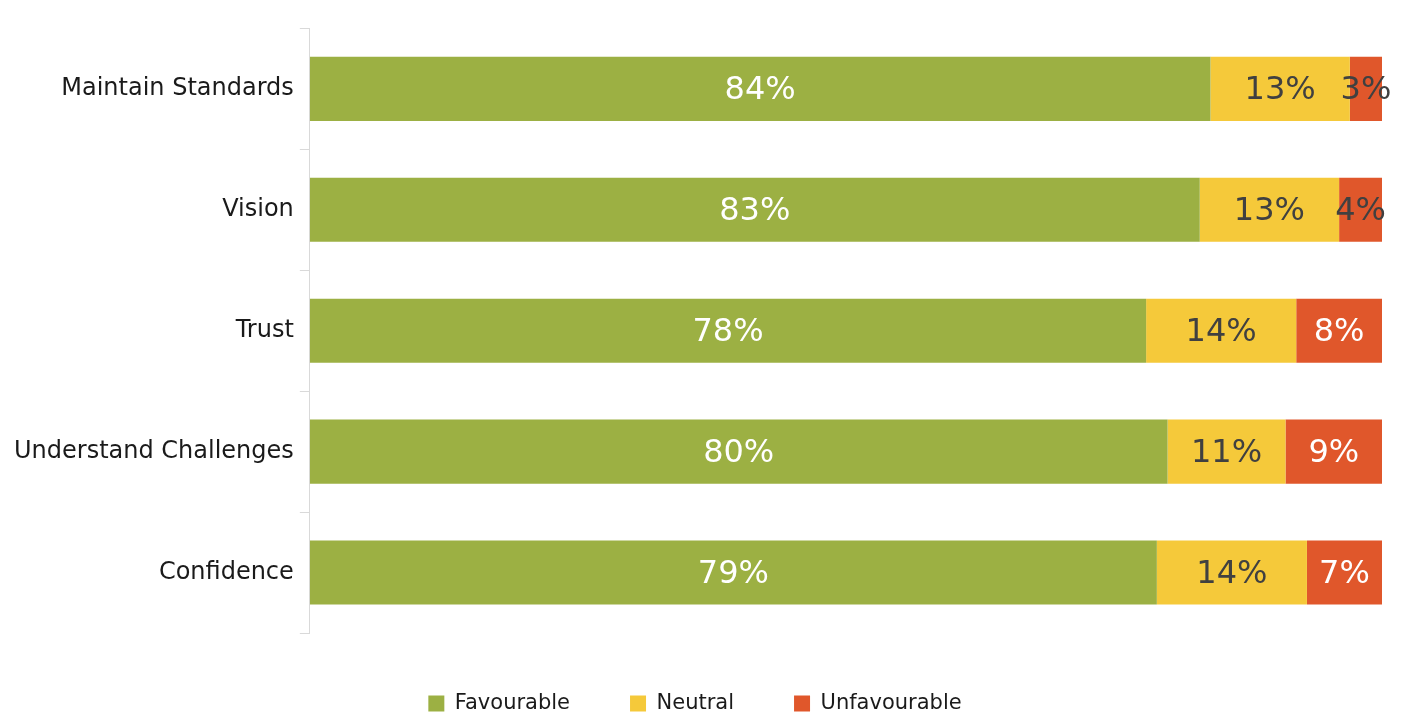 This screenshot has height=724, width=1420. What do you see at coordinates (177, 87) in the screenshot?
I see `y-tick-label: Maintain Standards` at bounding box center [177, 87].